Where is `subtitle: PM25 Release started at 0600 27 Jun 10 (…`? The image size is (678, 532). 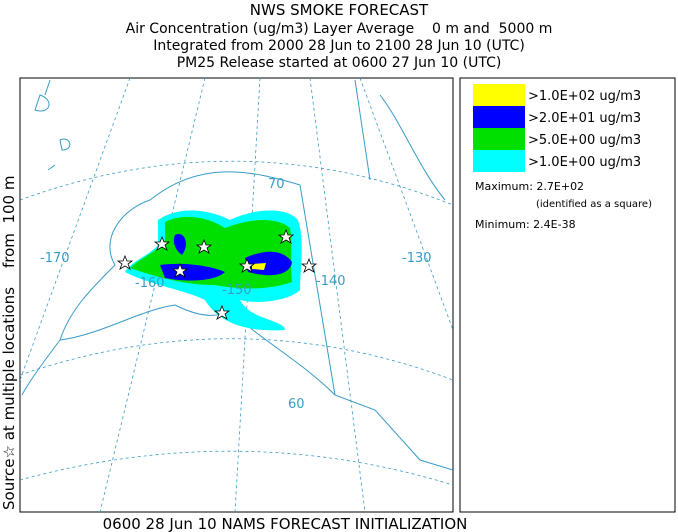 subtitle: PM25 Release started at 0600 27 Jun 10 (… is located at coordinates (339, 63).